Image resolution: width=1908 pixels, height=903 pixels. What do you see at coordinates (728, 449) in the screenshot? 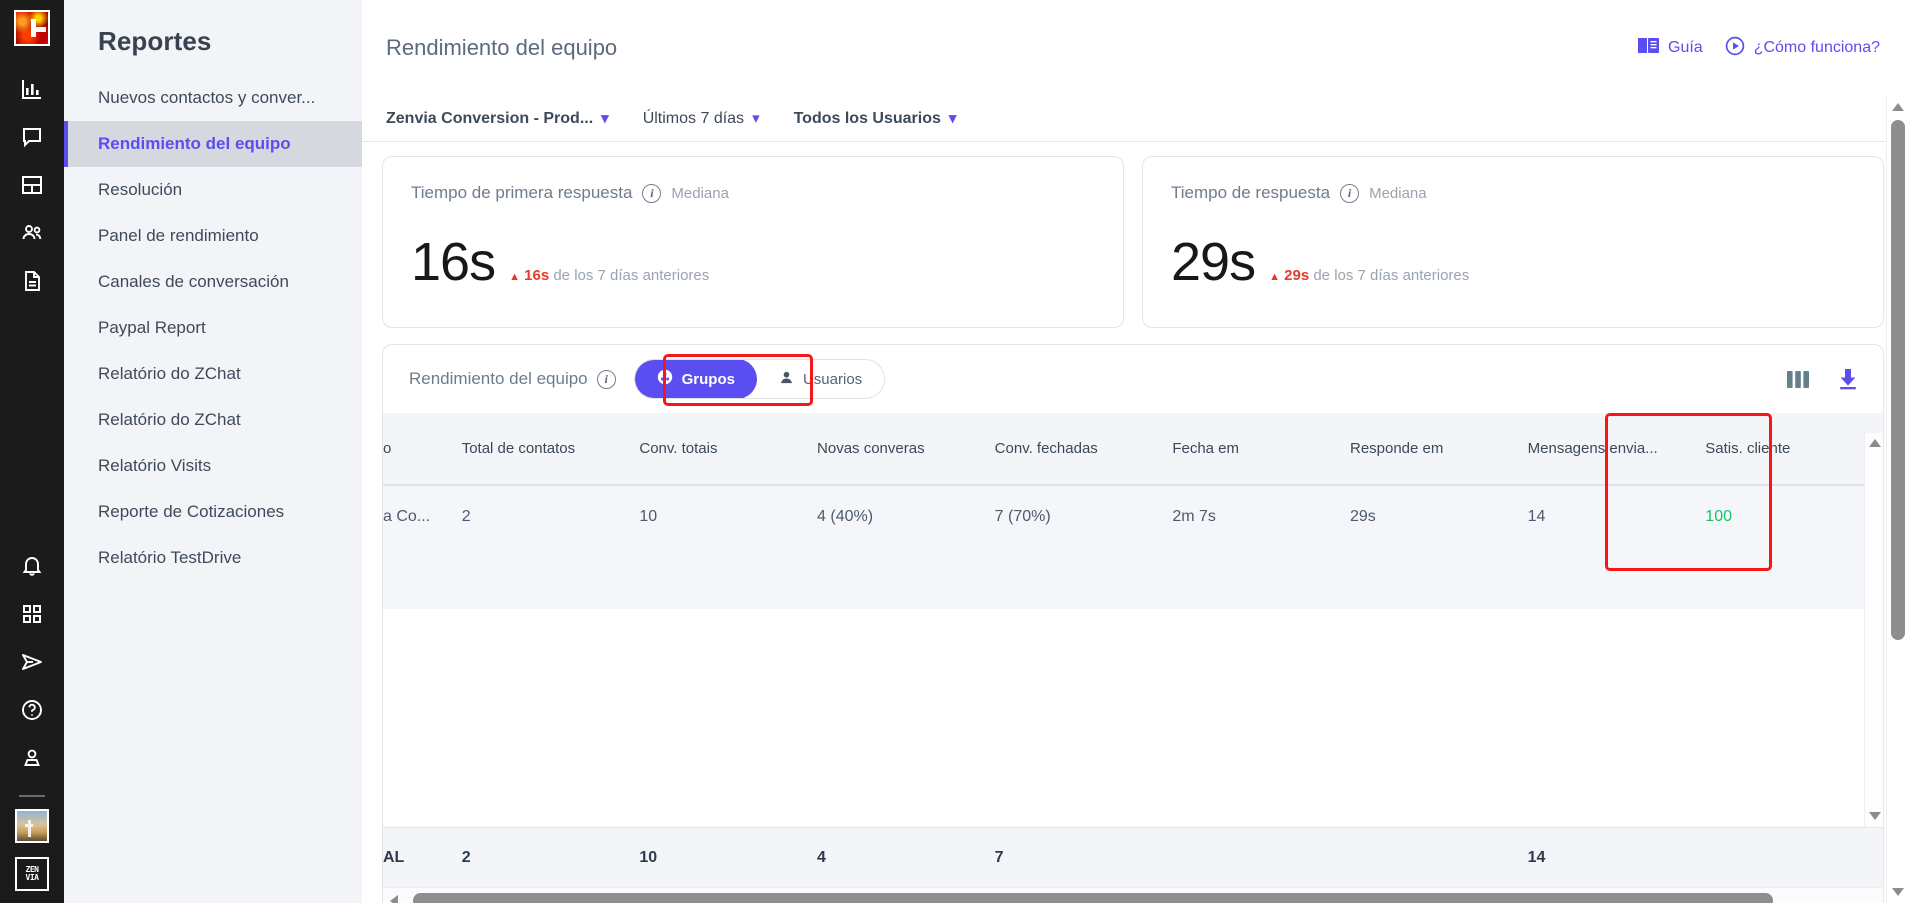
I see `column-header-conv-totais: Conv. totais` at bounding box center [728, 449].